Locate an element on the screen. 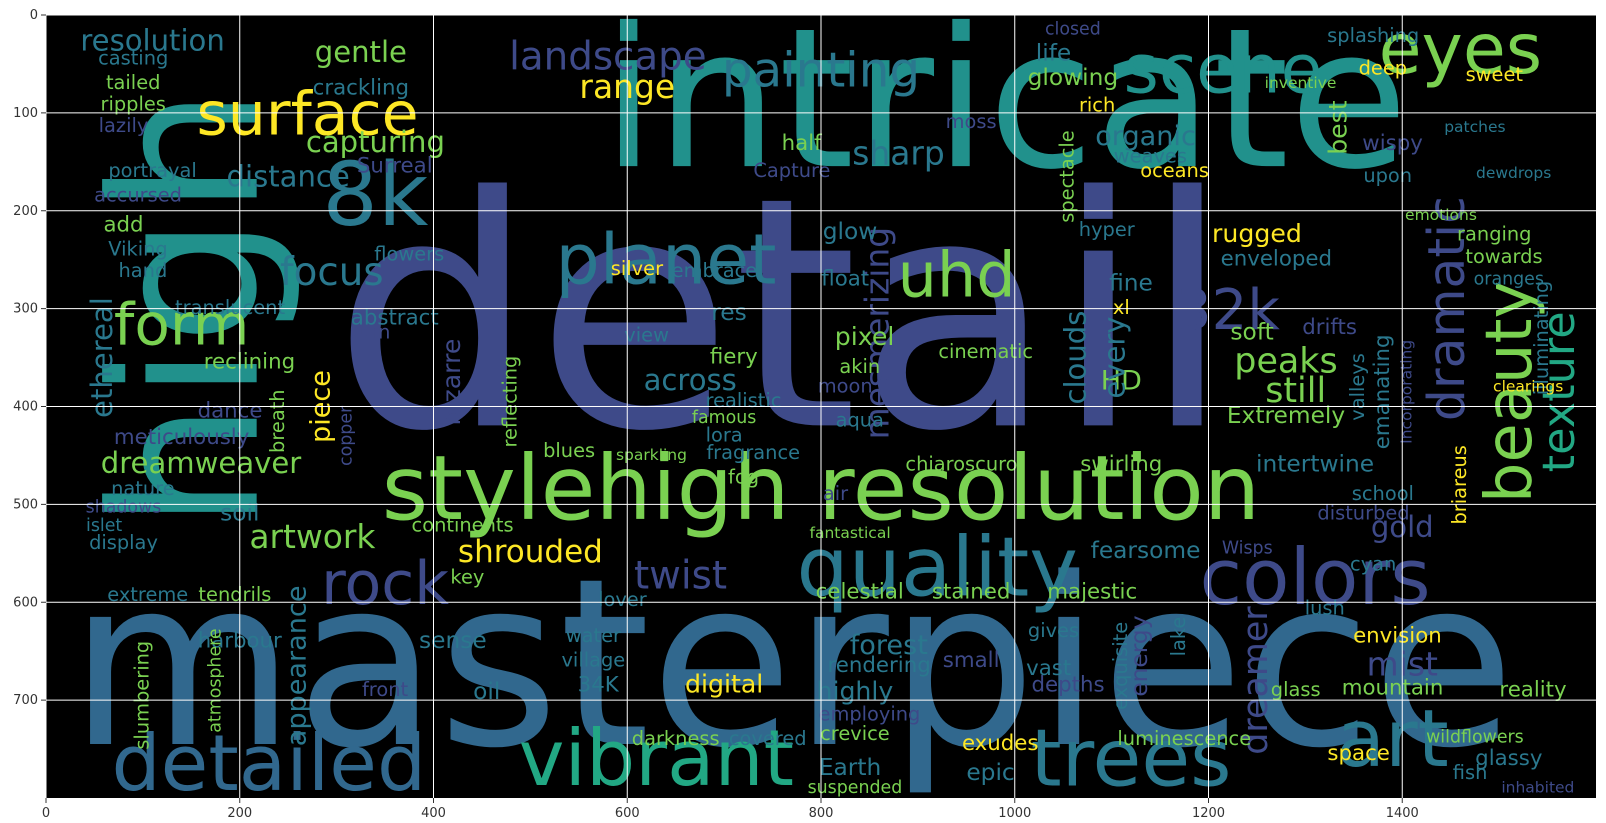  word-188: fantastical is located at coordinates (849, 533).